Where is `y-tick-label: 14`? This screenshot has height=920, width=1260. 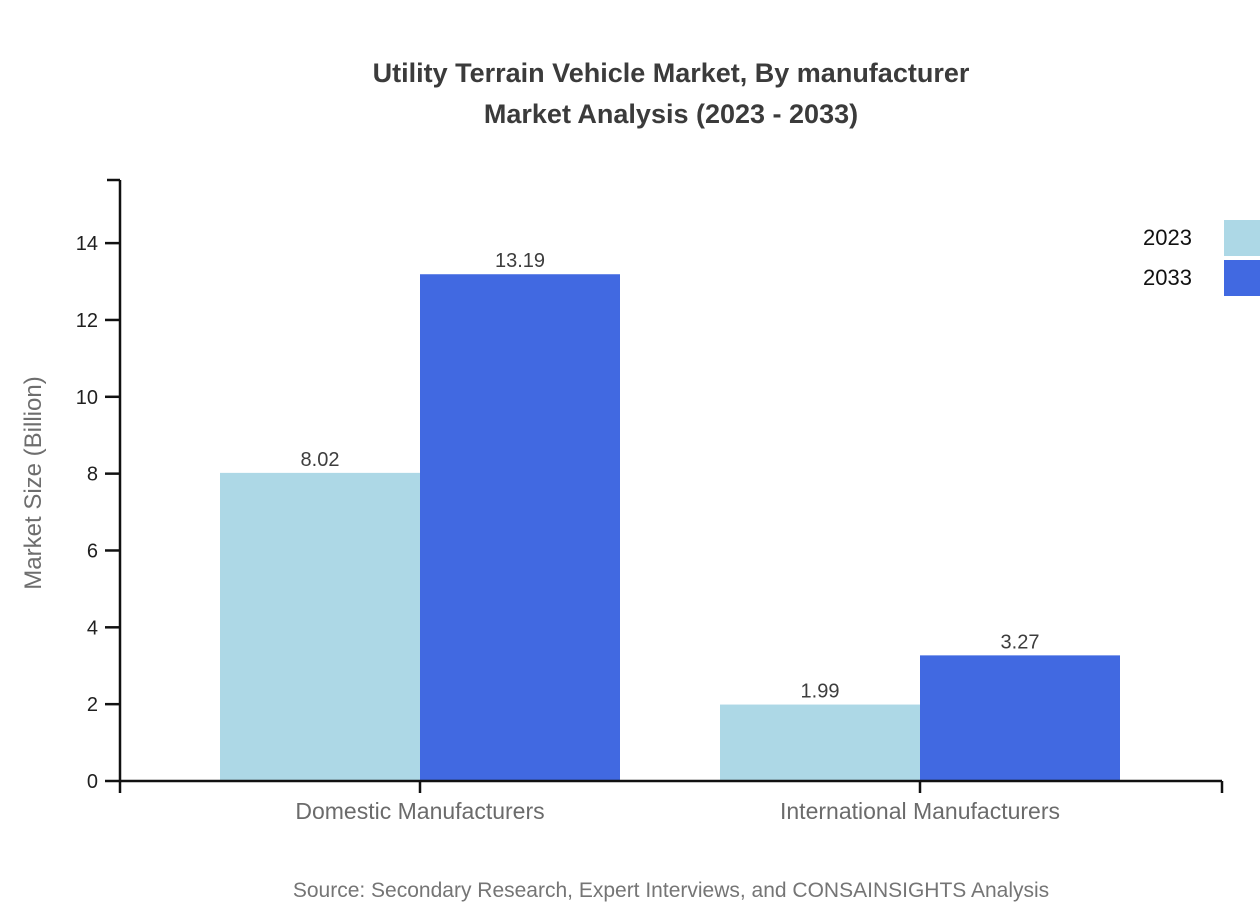
y-tick-label: 14 is located at coordinates (87, 244).